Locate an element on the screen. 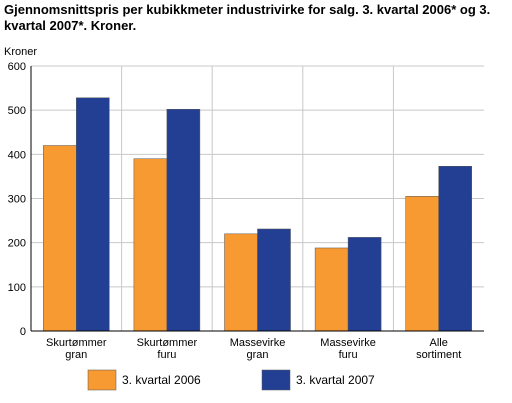  y-tick-label: 0 is located at coordinates (23, 332).